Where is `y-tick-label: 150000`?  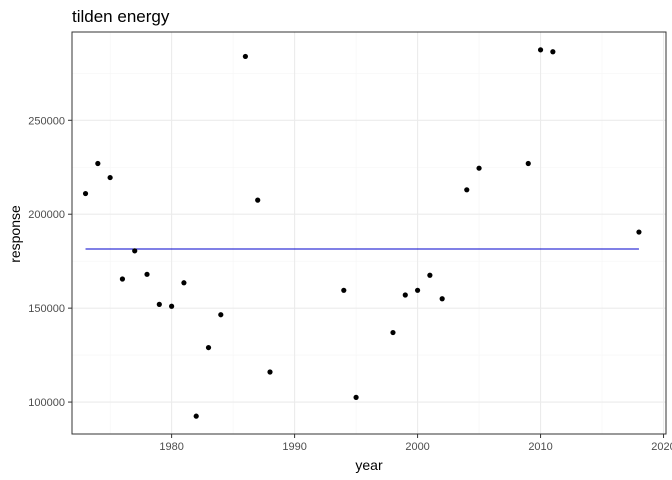 y-tick-label: 150000 is located at coordinates (46, 309).